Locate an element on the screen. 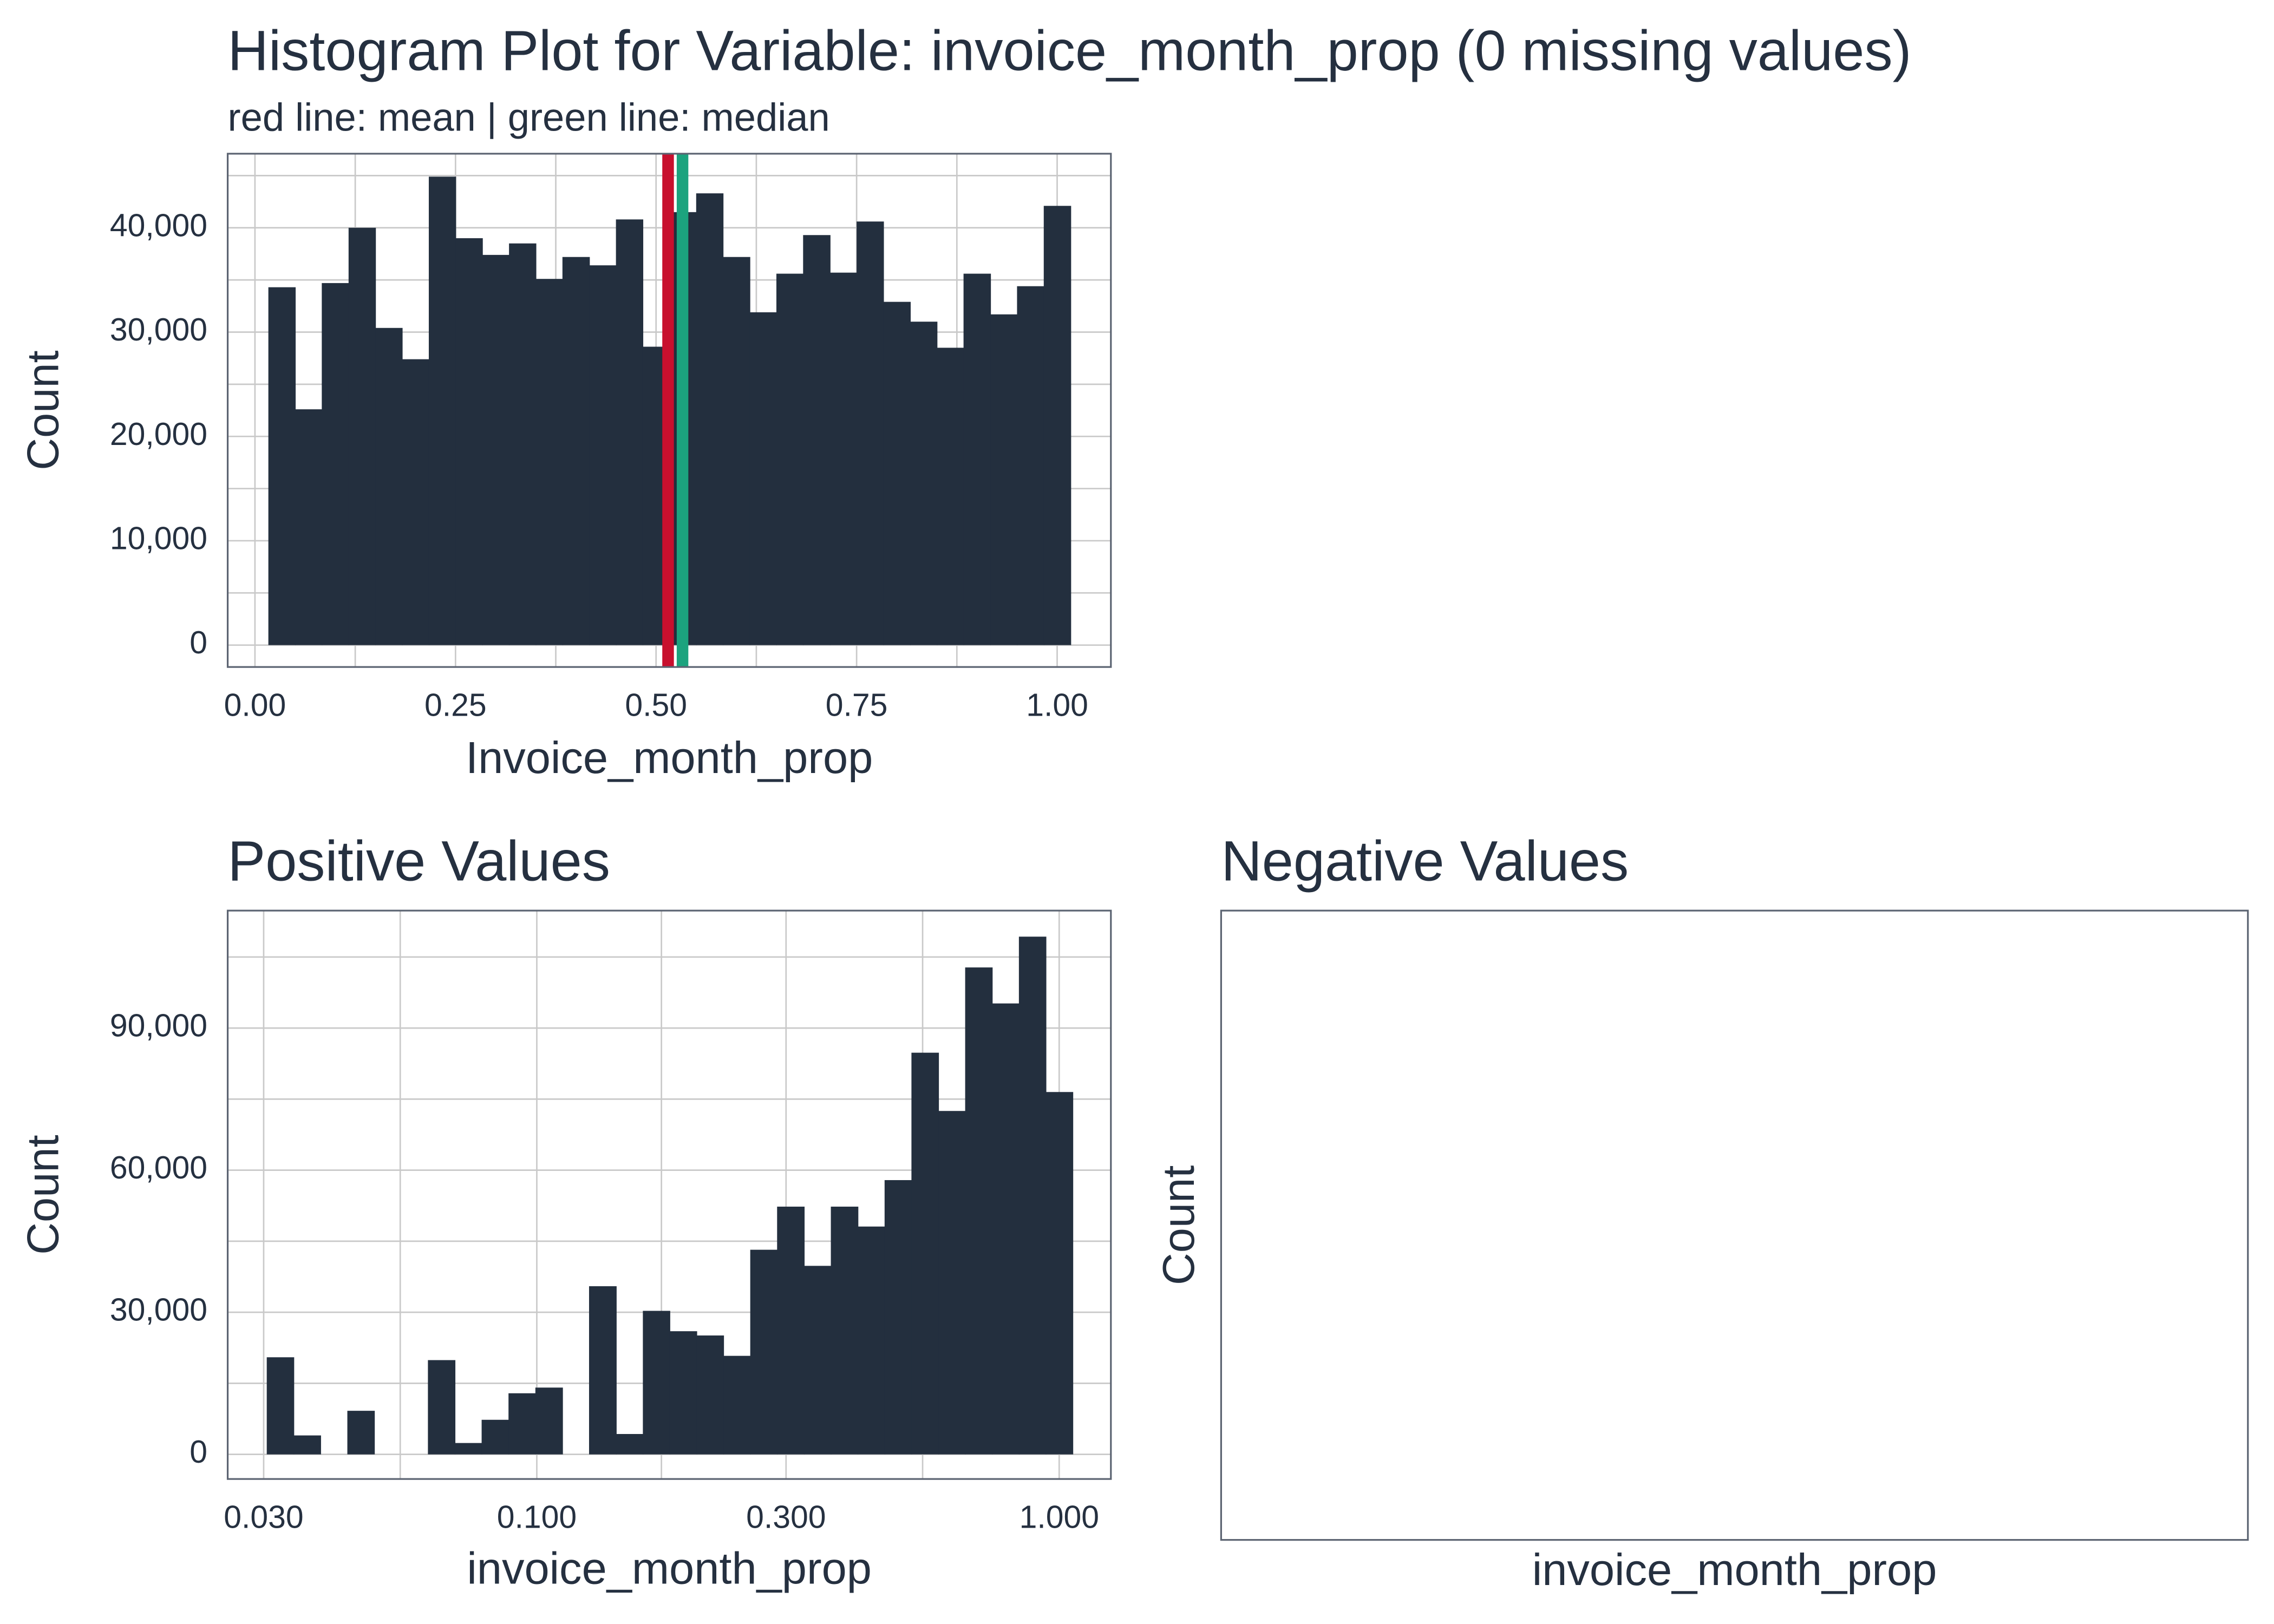  x-tick-label: 0.50 is located at coordinates (656, 706).